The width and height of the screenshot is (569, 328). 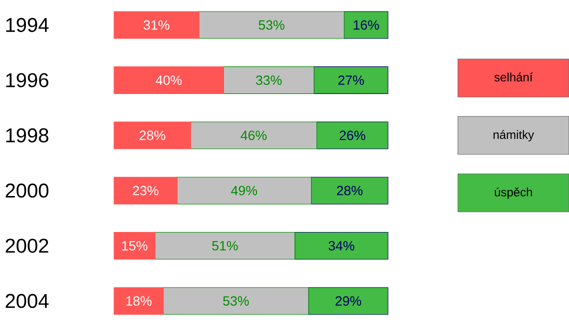 What do you see at coordinates (27, 80) in the screenshot?
I see `y-tick-label: 1996` at bounding box center [27, 80].